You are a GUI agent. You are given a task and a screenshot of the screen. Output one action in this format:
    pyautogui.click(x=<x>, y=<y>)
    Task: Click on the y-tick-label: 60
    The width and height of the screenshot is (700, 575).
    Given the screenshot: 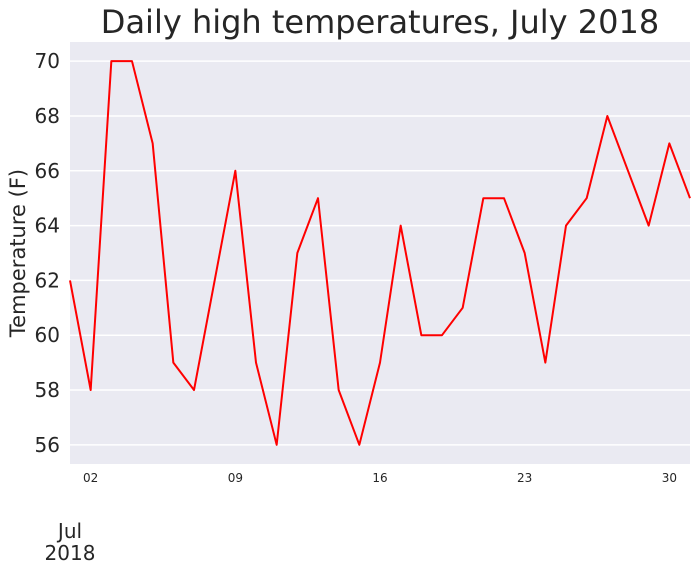 What is the action you would take?
    pyautogui.click(x=47, y=335)
    